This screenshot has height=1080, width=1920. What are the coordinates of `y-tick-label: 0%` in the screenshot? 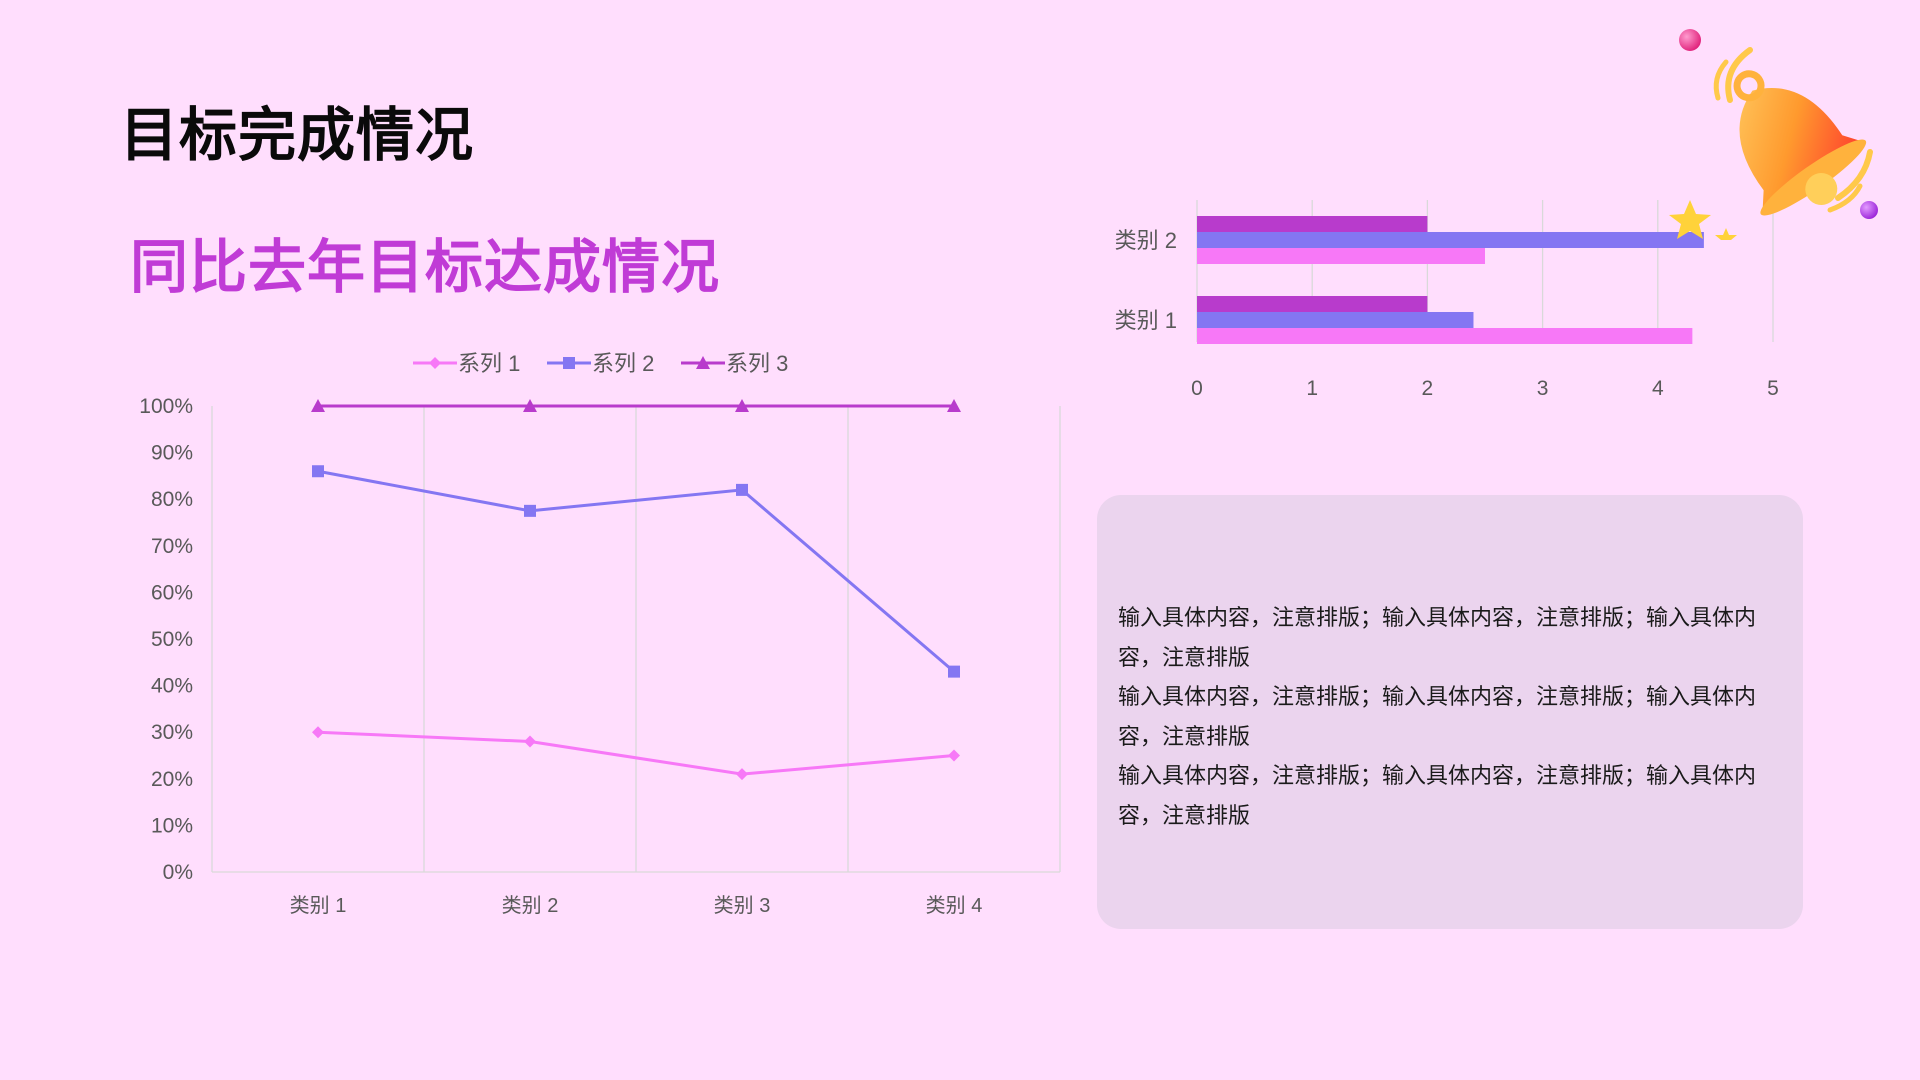 It's located at (178, 872).